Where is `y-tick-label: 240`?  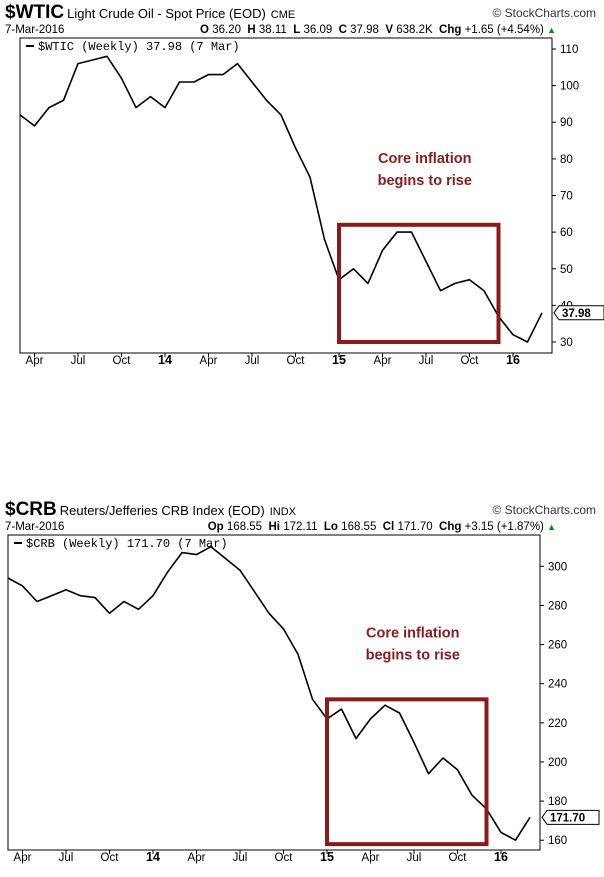 y-tick-label: 240 is located at coordinates (557, 685).